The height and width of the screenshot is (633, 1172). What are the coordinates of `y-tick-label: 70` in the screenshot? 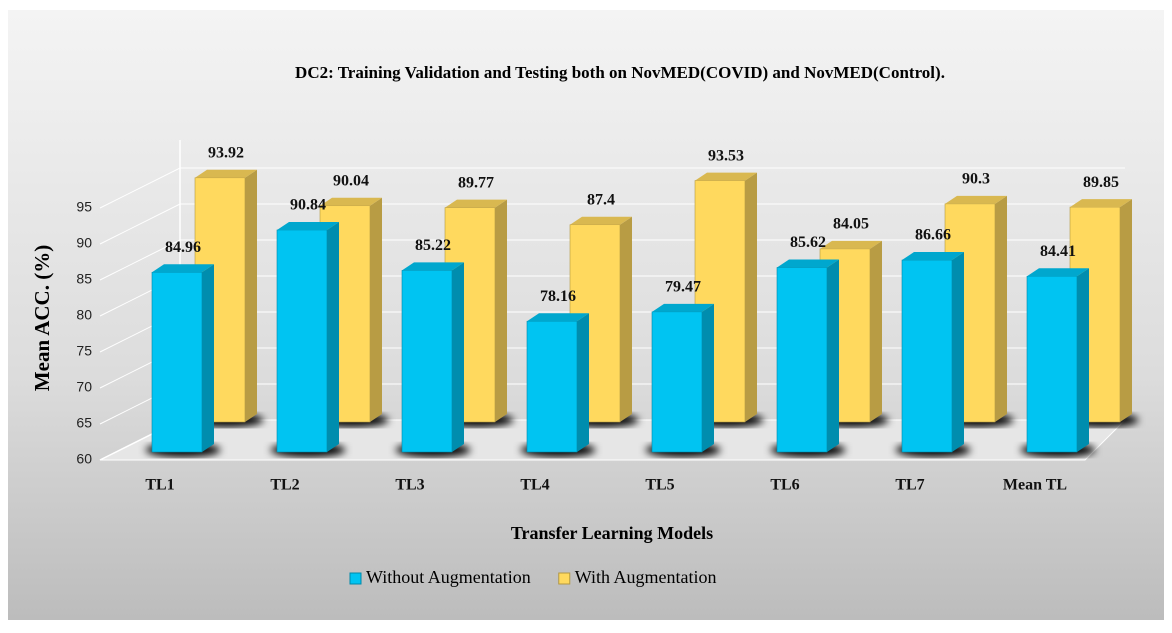 It's located at (84, 387).